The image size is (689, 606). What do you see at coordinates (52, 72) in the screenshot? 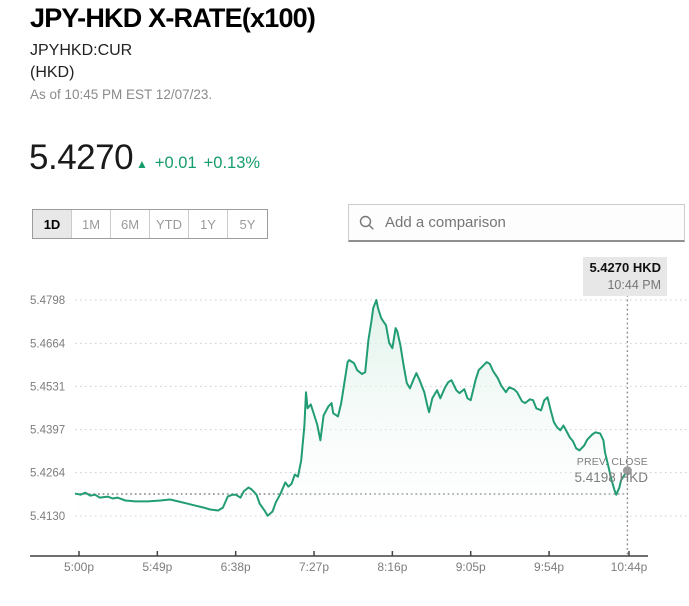
I see `currency-label: (HKD)` at bounding box center [52, 72].